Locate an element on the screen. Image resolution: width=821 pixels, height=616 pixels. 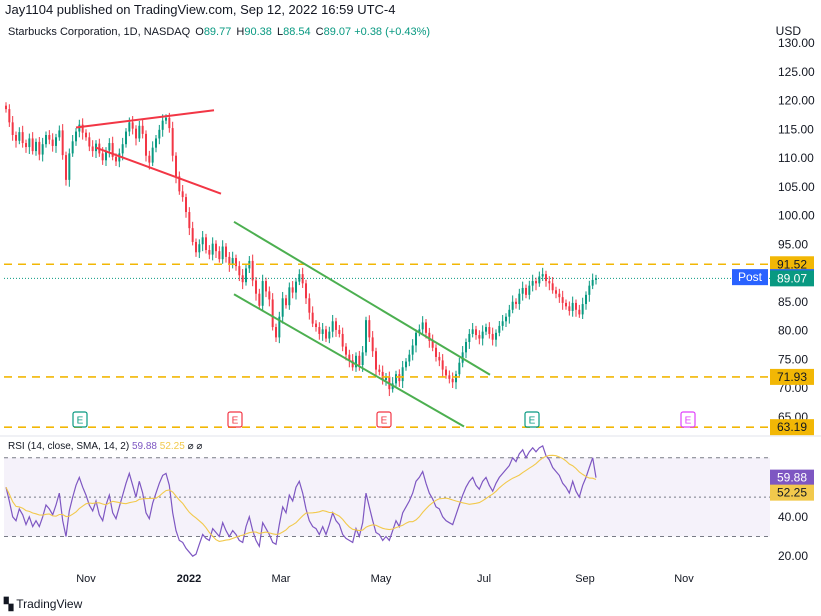
pattern-line-red-bottom is located at coordinates (158, 170).